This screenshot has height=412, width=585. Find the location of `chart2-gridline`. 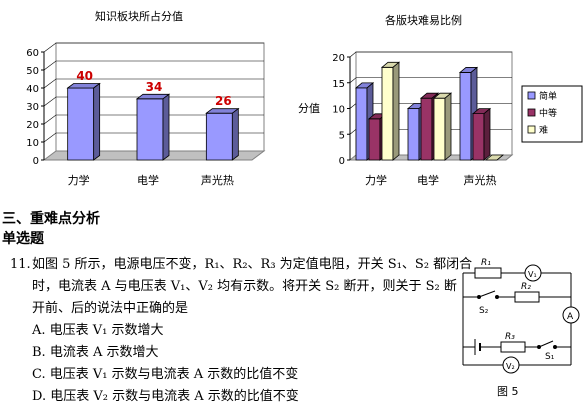

chart2-gridline is located at coordinates (430, 54).